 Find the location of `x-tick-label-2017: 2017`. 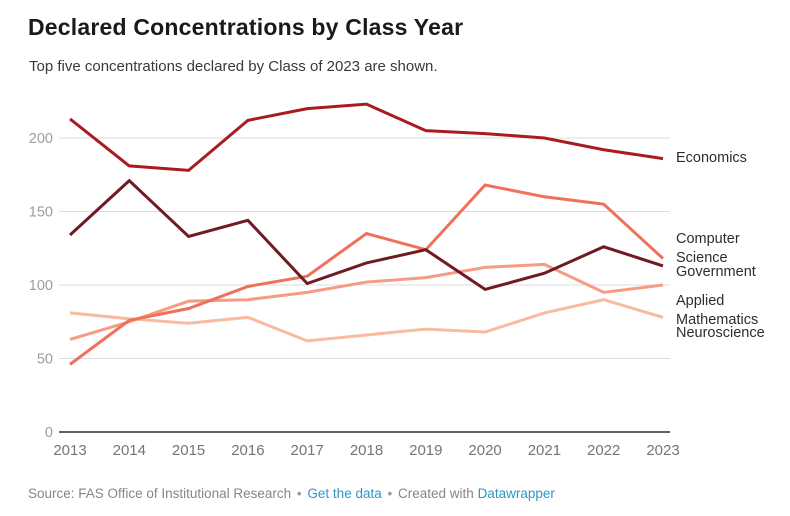

x-tick-label-2017: 2017 is located at coordinates (307, 450).